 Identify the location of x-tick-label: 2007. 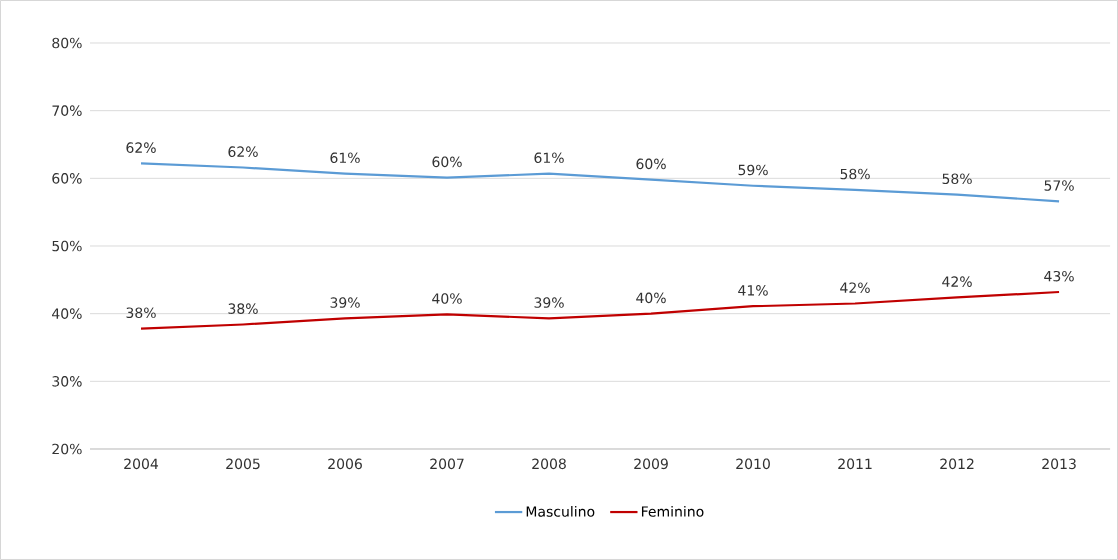
(447, 464).